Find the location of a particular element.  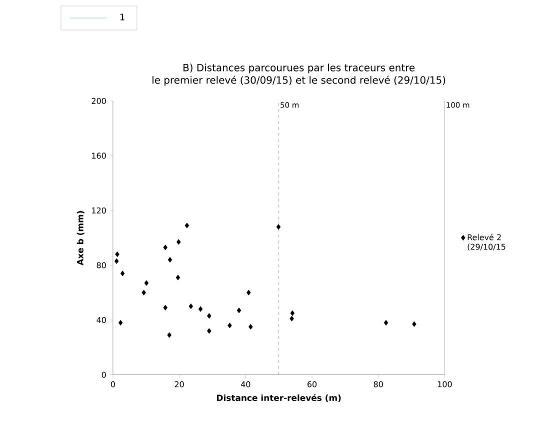

y-axis-title: Axe b (mm) is located at coordinates (80, 238).